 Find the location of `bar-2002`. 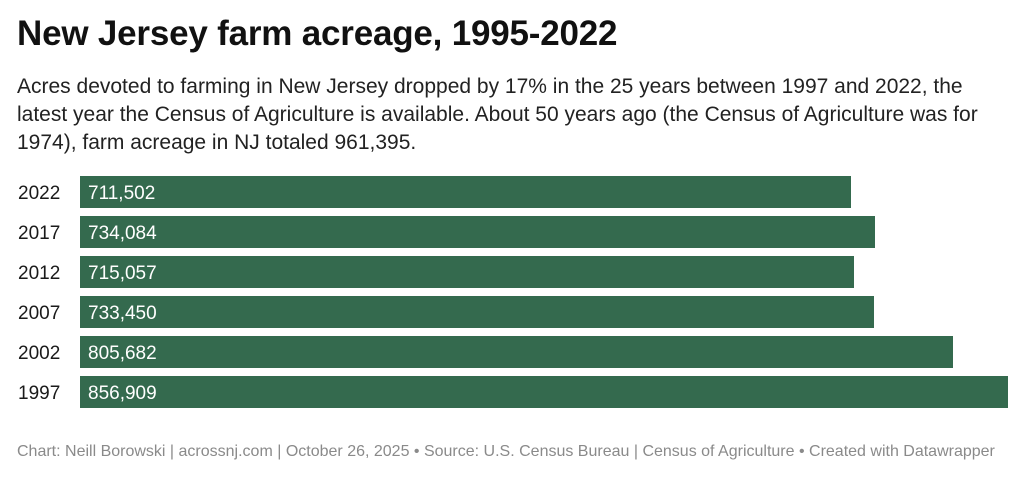

bar-2002 is located at coordinates (516, 352).